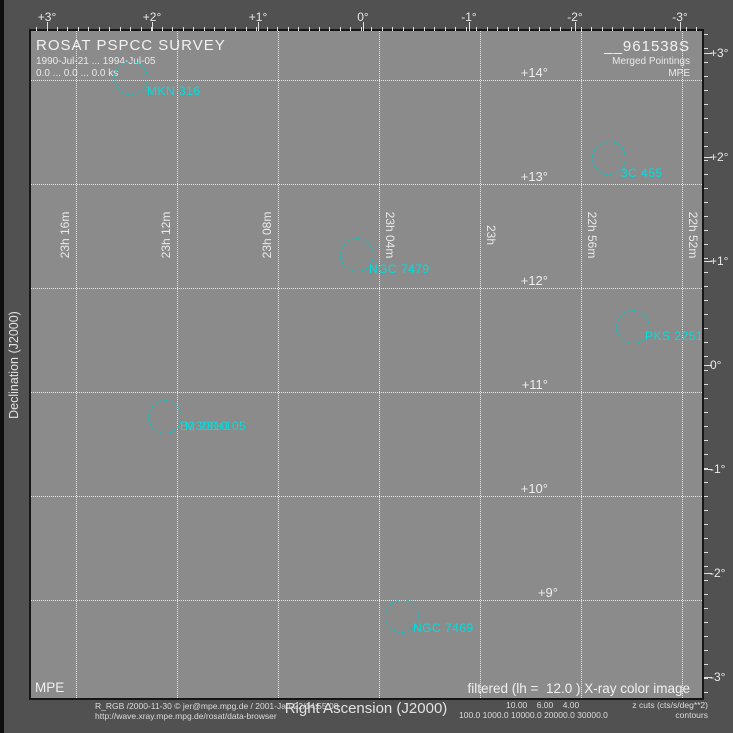  I want to click on ra-label-23h: 23h, so click(491, 235).